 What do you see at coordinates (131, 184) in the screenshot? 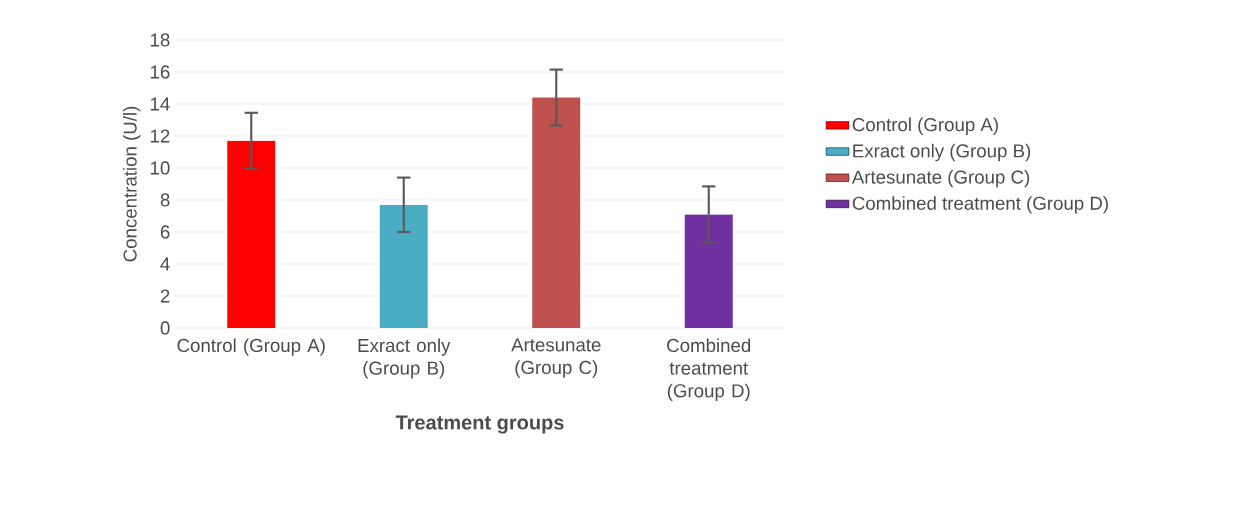
I see `y-axis-title: Concentration (U/l)` at bounding box center [131, 184].